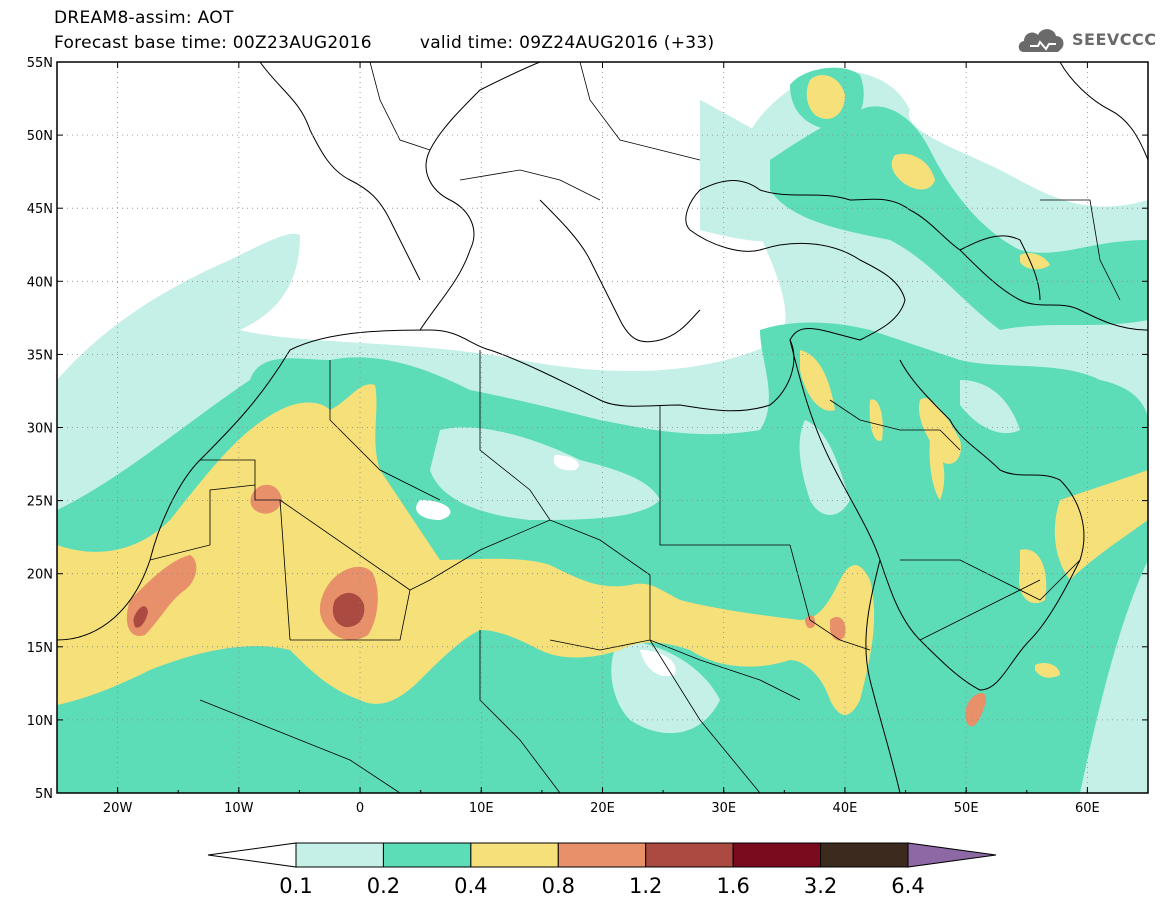 Image resolution: width=1165 pixels, height=905 pixels. What do you see at coordinates (40, 721) in the screenshot?
I see `lat-tick-label: 10N` at bounding box center [40, 721].